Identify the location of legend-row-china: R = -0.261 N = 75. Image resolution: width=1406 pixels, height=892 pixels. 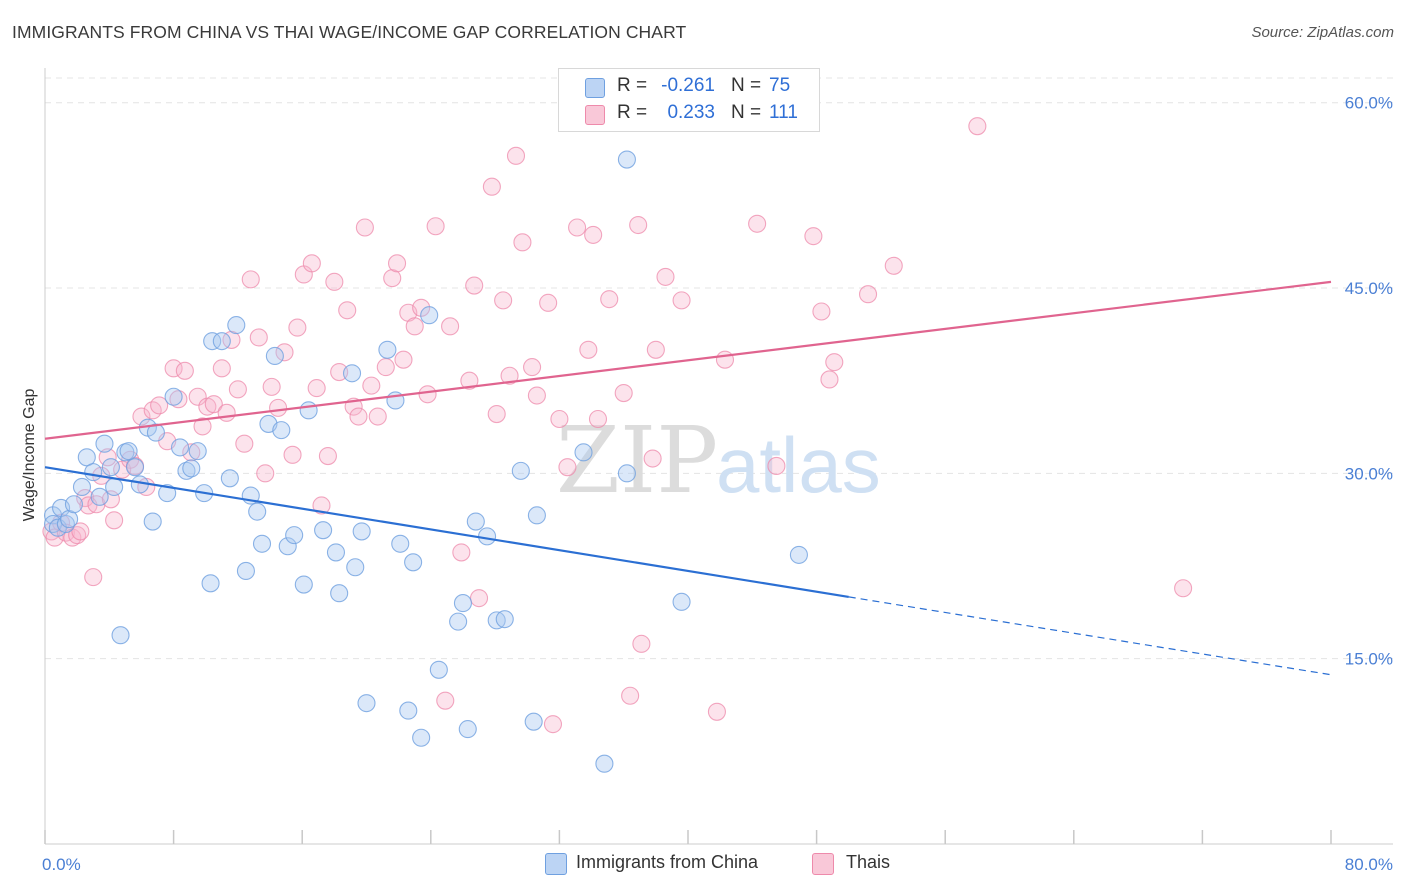
(689, 87).